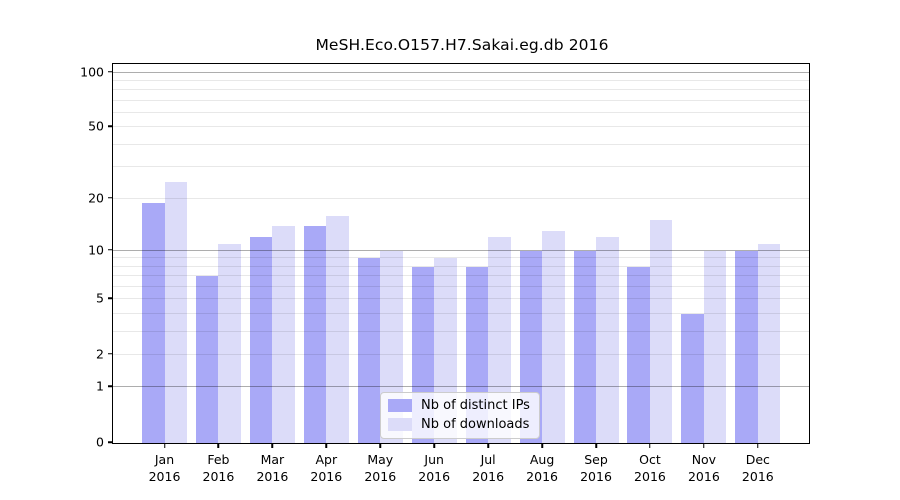 The image size is (900, 500). What do you see at coordinates (542, 459) in the screenshot?
I see `month-label: Aug` at bounding box center [542, 459].